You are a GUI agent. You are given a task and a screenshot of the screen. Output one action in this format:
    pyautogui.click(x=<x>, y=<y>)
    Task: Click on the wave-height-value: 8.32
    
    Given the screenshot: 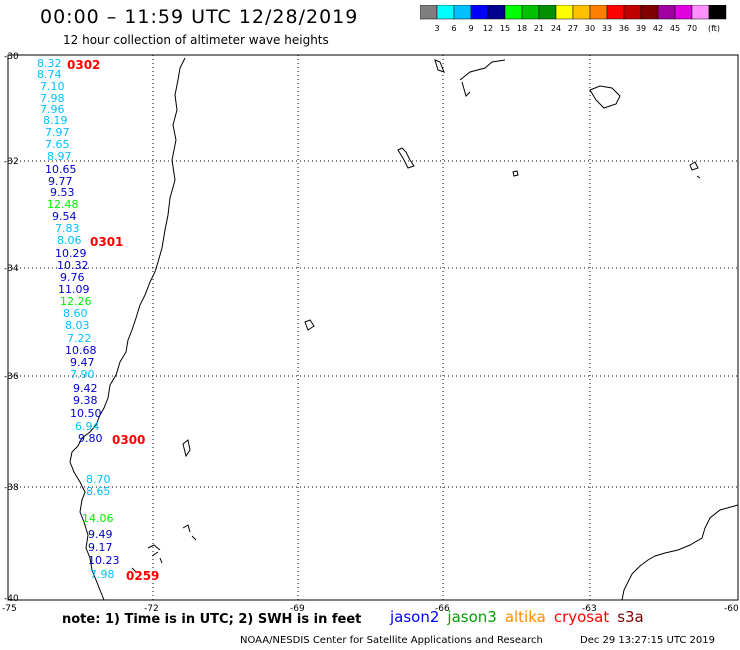 What is the action you would take?
    pyautogui.click(x=49, y=63)
    